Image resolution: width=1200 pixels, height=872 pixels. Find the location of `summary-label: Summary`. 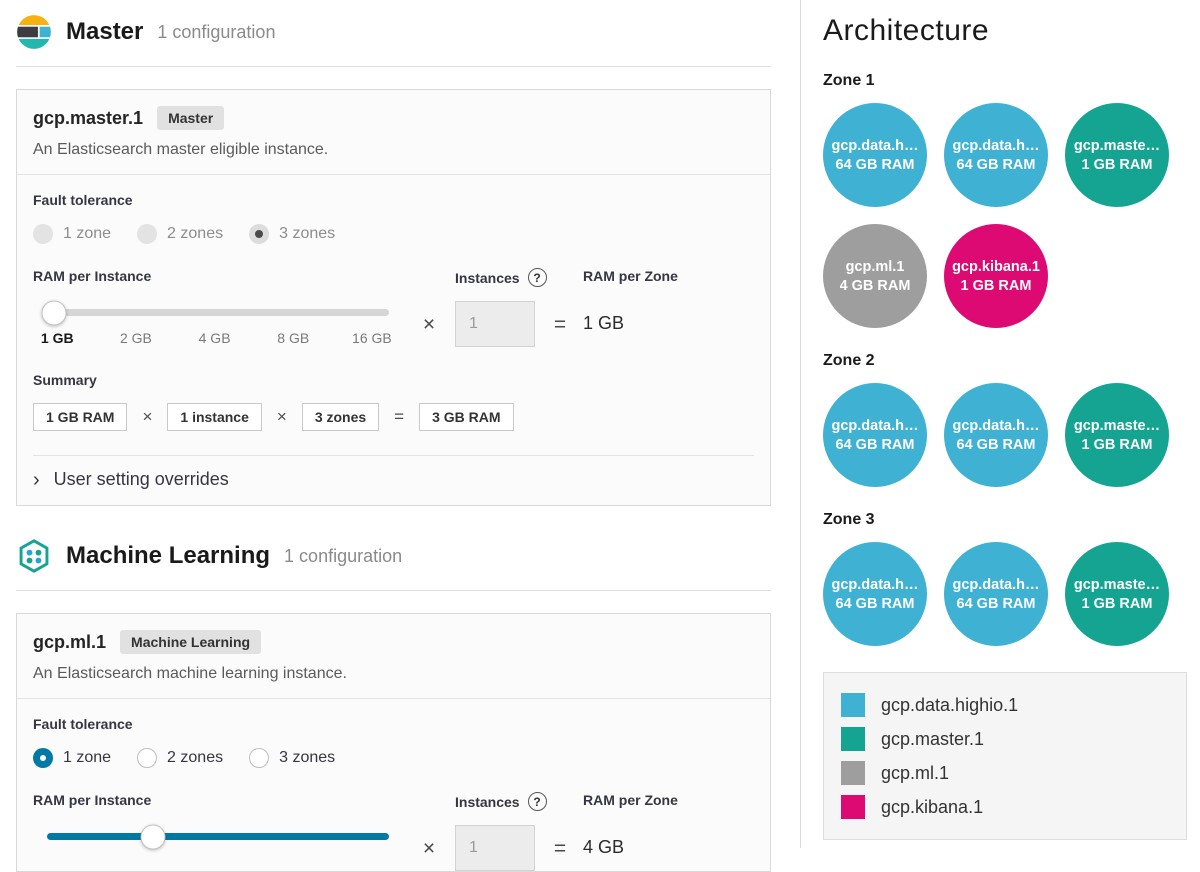

summary-label: Summary is located at coordinates (65, 380).